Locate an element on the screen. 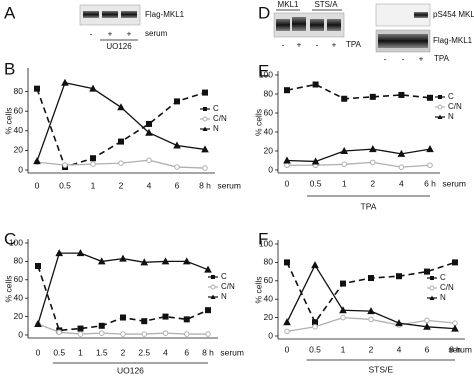  x-tick-label: 1.5 is located at coordinates (102, 352).